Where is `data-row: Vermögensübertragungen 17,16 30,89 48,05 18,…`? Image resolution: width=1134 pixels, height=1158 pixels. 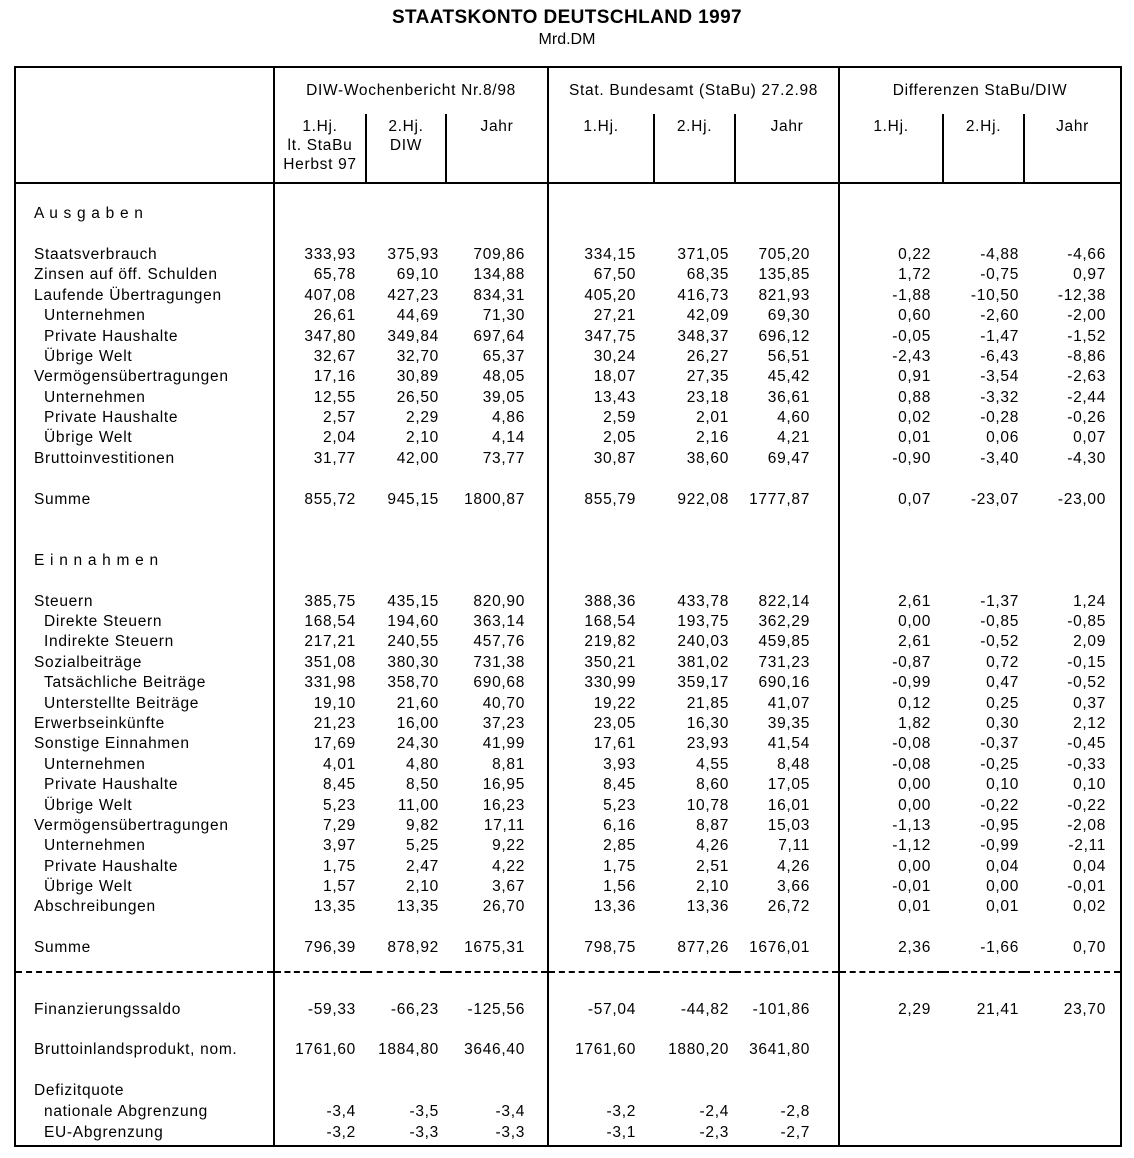 data-row: Vermögensübertragungen 17,16 30,89 48,05 18,… is located at coordinates (568, 377).